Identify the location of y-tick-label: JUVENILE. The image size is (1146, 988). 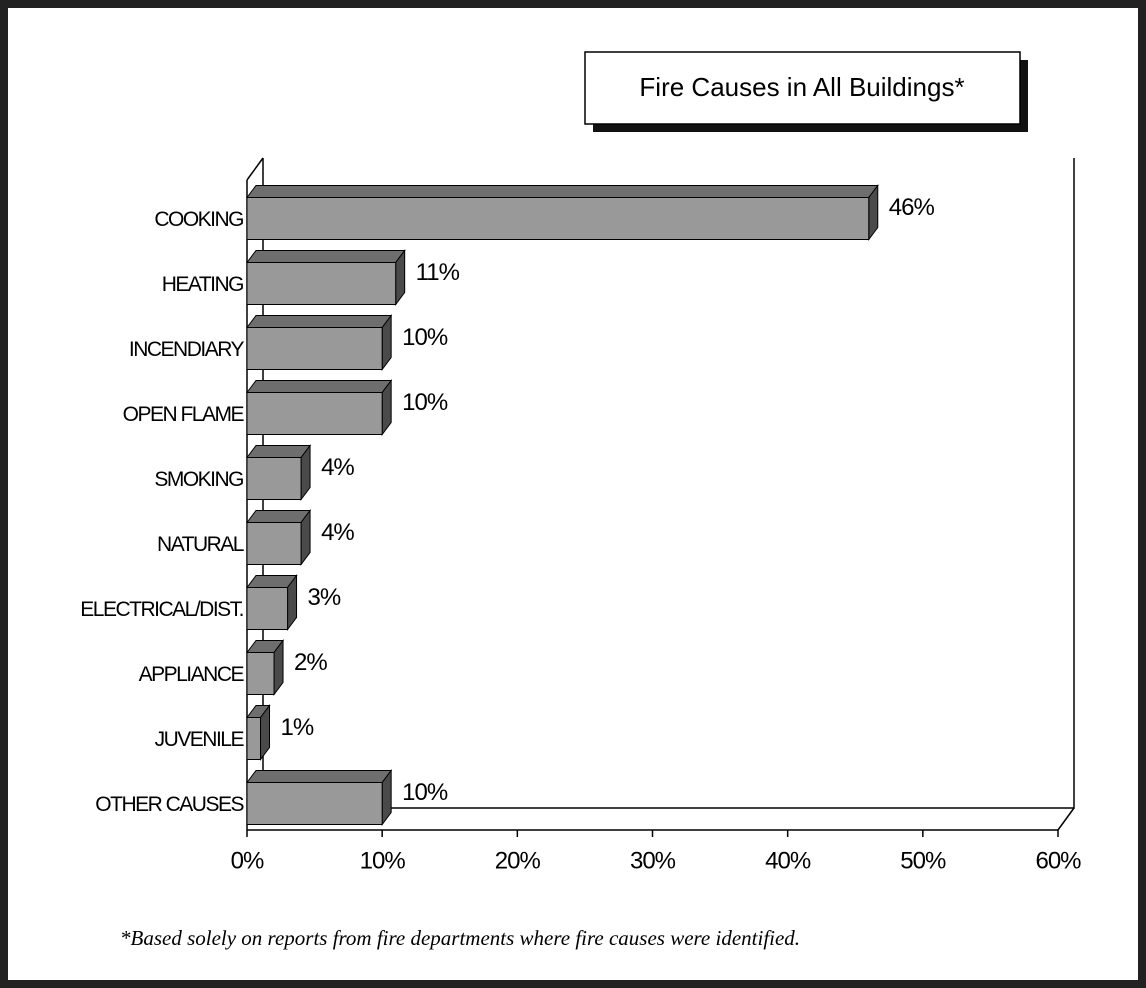
(200, 739).